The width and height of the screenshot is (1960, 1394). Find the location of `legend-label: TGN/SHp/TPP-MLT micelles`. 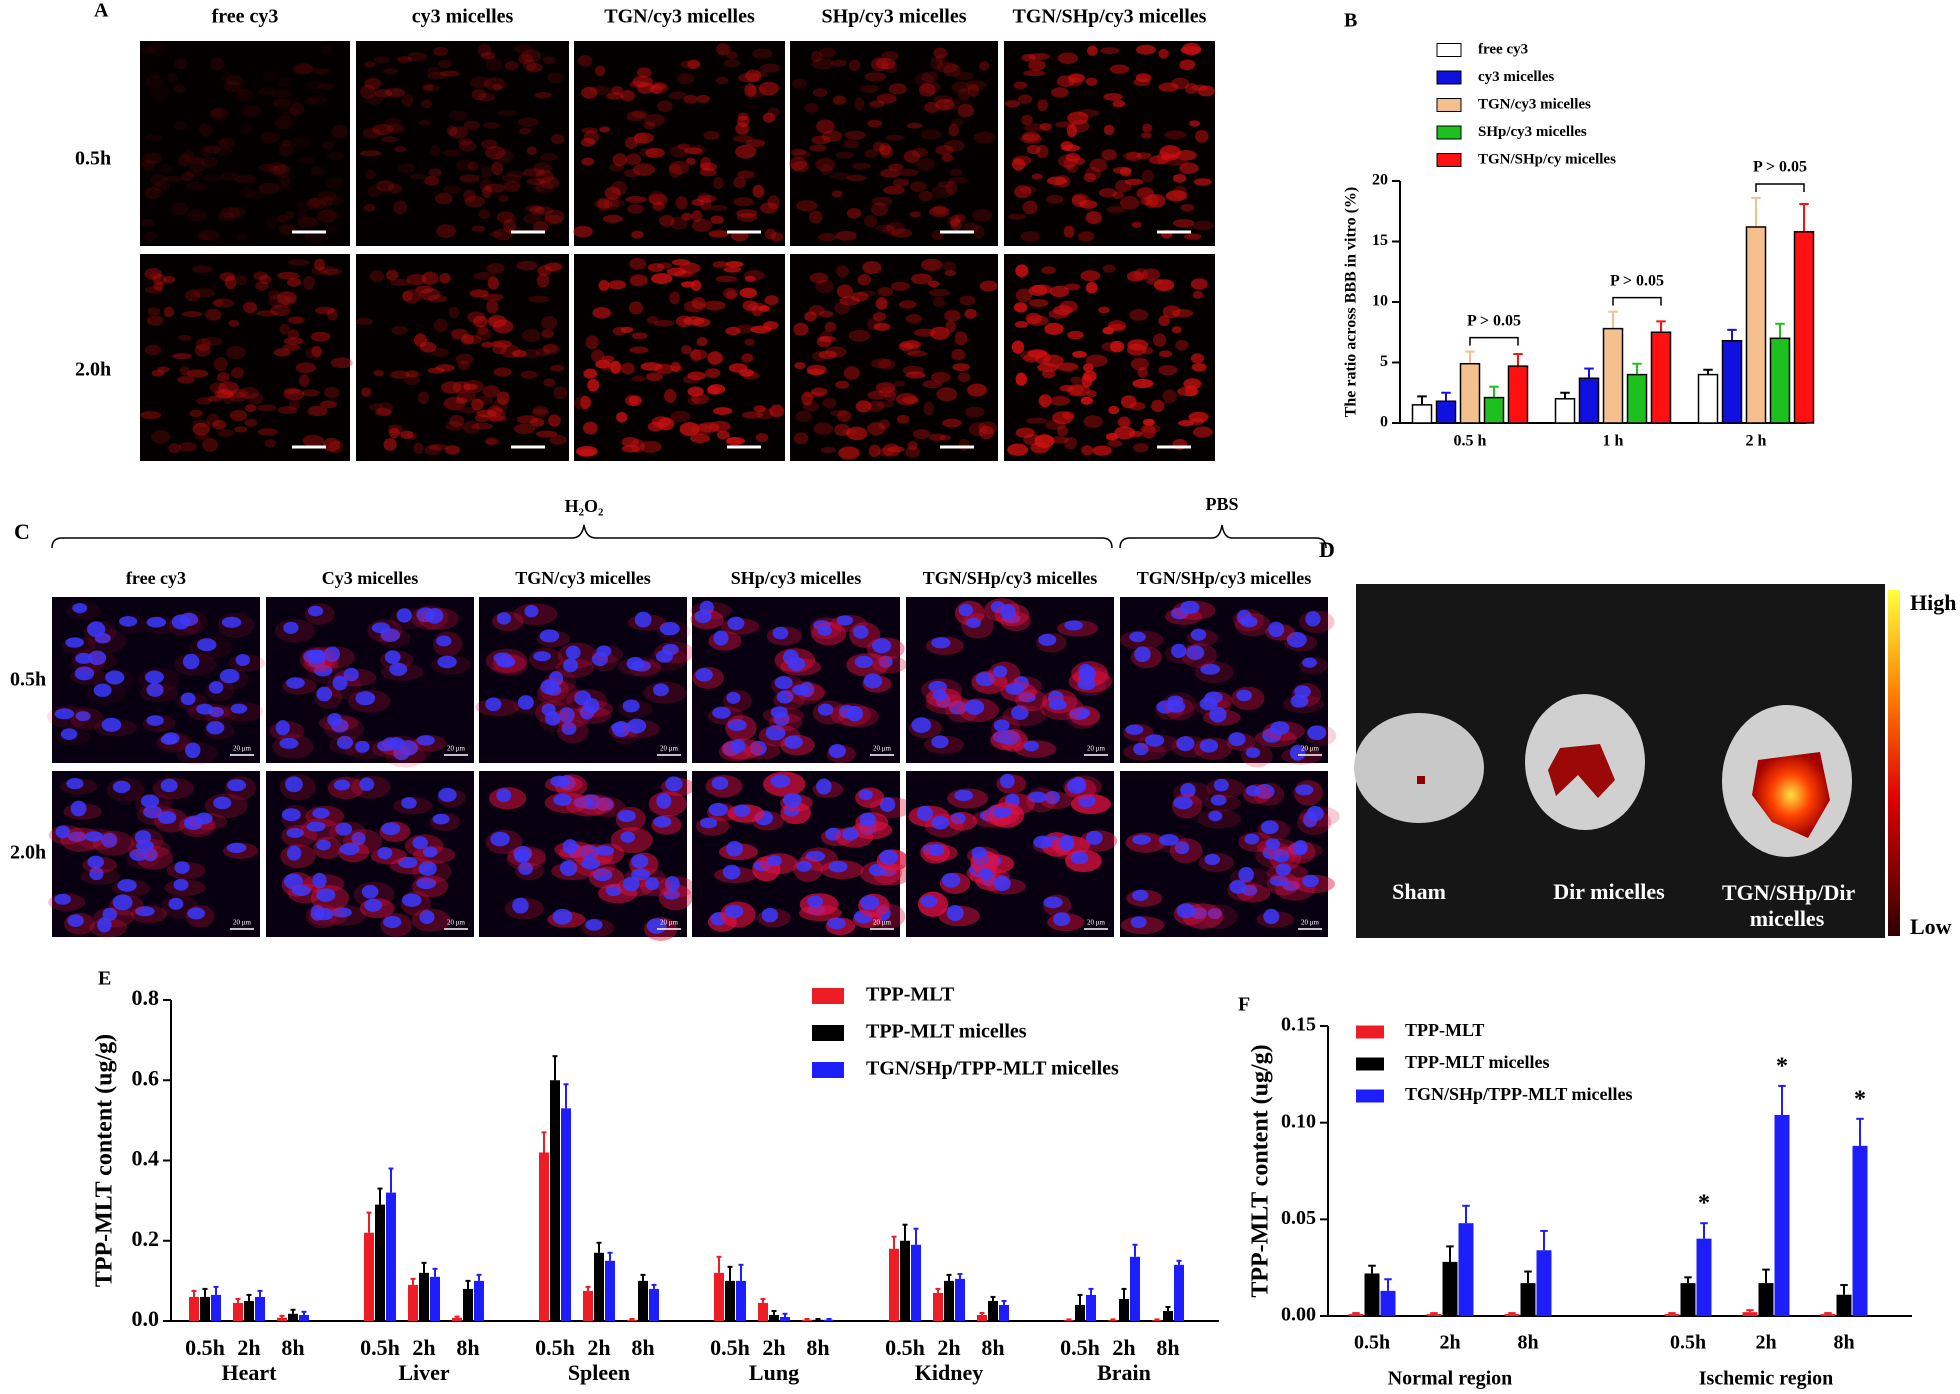

legend-label: TGN/SHp/TPP-MLT micelles is located at coordinates (992, 1069).